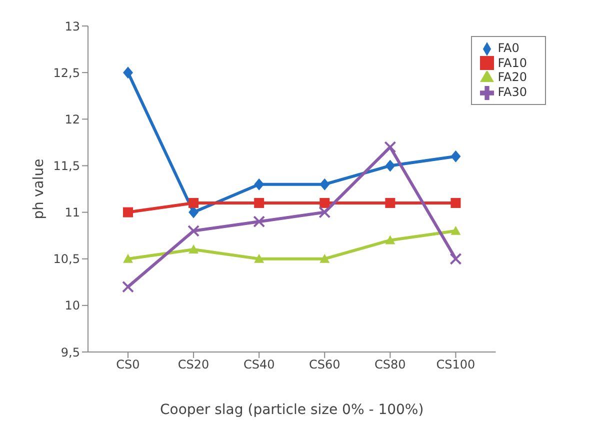 The width and height of the screenshot is (599, 432). What do you see at coordinates (72, 119) in the screenshot?
I see `y-tick-label: 12` at bounding box center [72, 119].